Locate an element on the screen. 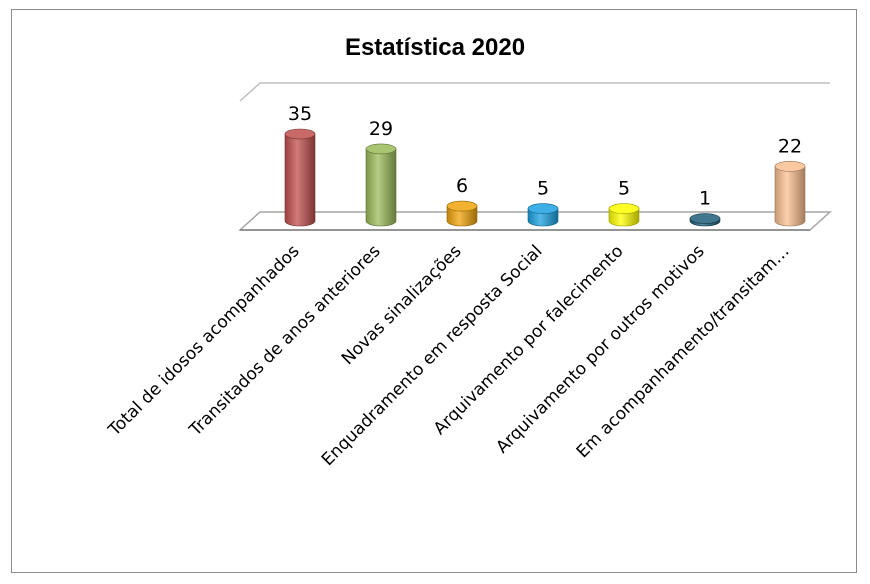 The height and width of the screenshot is (584, 870). back-wall-top-edge is located at coordinates (534, 92).